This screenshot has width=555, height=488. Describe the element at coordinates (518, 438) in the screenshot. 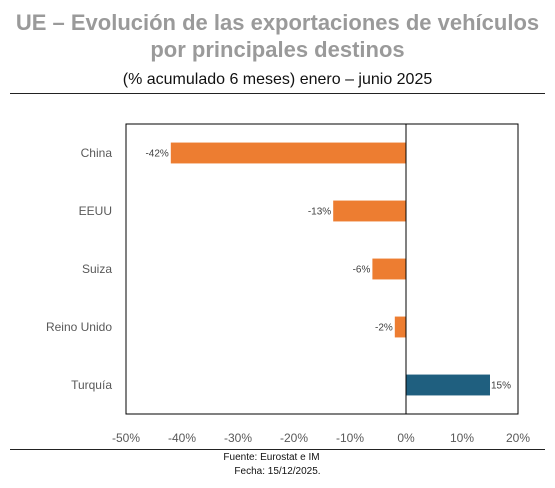

I see `x-tick-label: 20%` at that location.